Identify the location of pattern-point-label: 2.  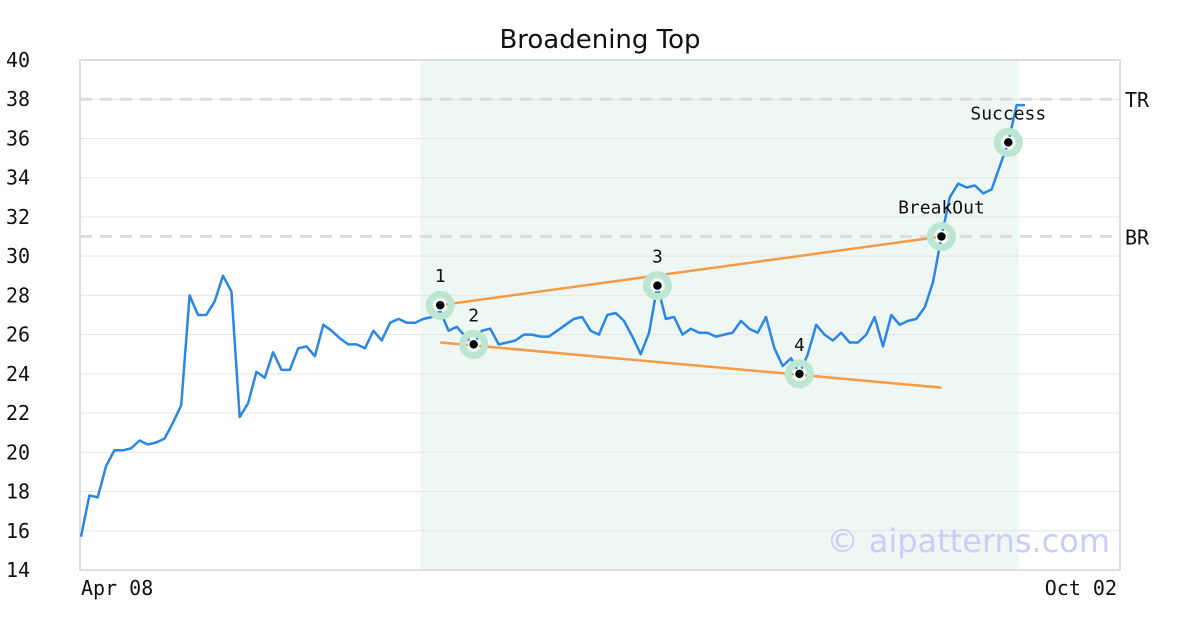
(473, 315).